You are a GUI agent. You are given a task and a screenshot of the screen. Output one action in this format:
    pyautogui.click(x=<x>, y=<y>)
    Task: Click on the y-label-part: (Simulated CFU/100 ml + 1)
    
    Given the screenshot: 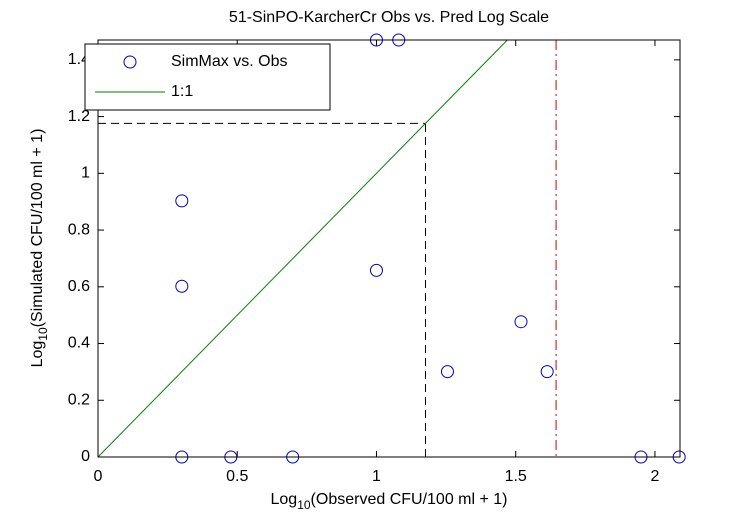 What is the action you would take?
    pyautogui.click(x=37, y=228)
    